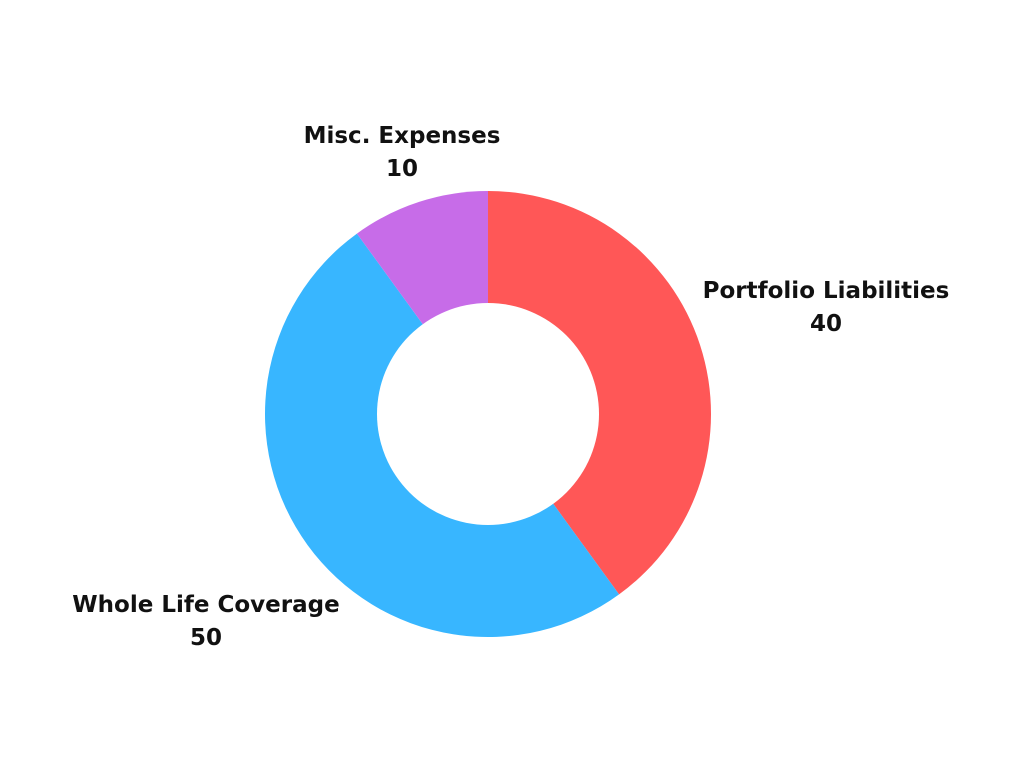  What do you see at coordinates (826, 324) in the screenshot?
I see `slice-value-portfolio-liabilities: 40` at bounding box center [826, 324].